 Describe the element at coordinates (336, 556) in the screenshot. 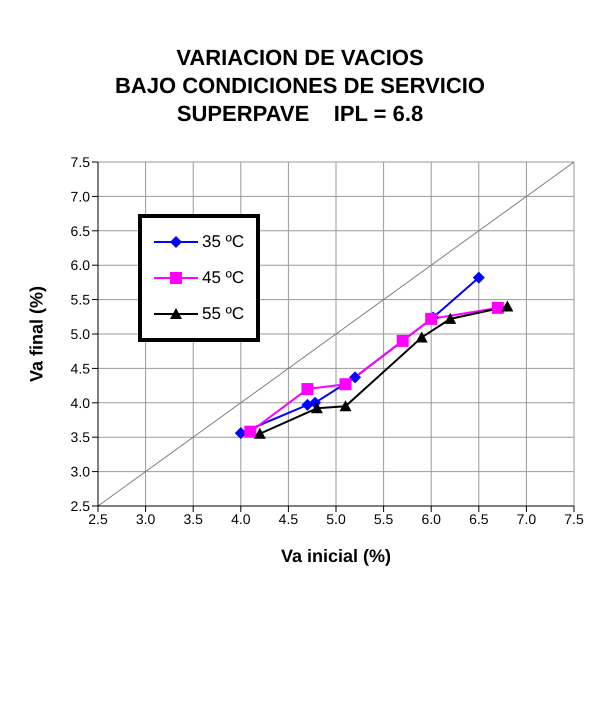

I see `x-axis-title: Va inicial (%)` at that location.